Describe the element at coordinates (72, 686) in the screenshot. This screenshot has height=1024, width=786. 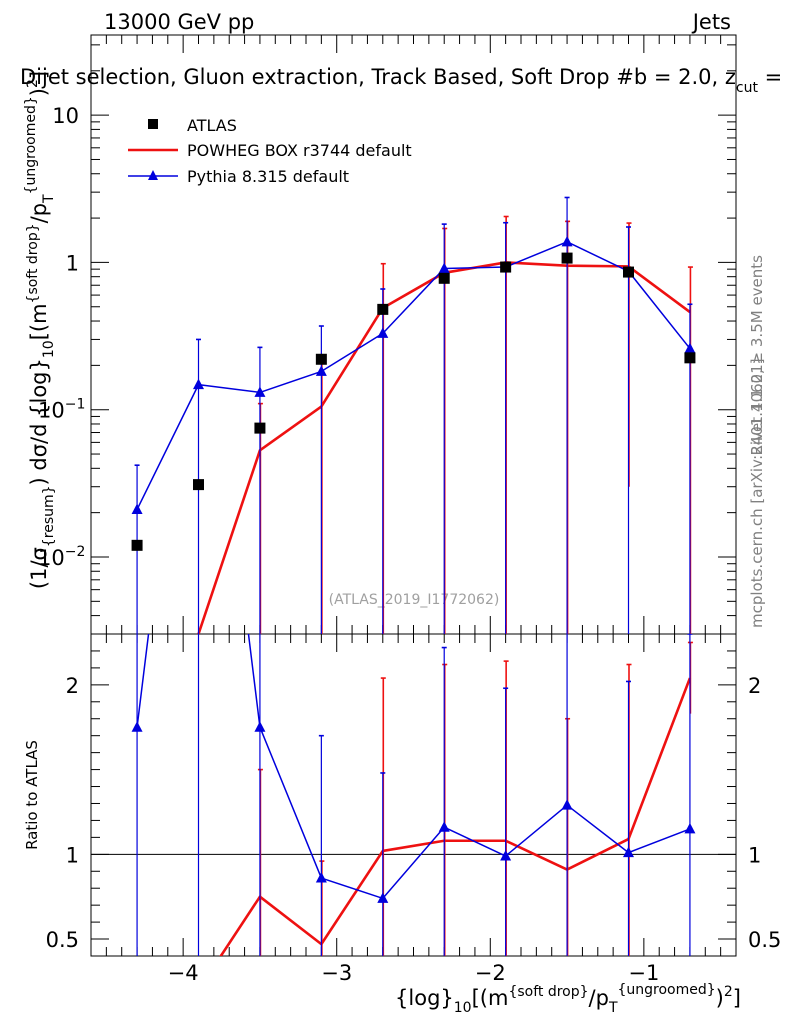
I see `ratio-yticklabel: 2` at that location.